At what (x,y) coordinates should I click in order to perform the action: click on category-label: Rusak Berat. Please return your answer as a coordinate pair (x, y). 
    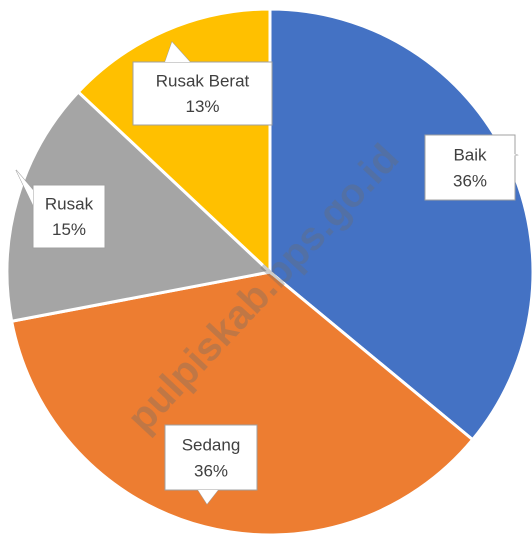
    Looking at the image, I should click on (203, 81).